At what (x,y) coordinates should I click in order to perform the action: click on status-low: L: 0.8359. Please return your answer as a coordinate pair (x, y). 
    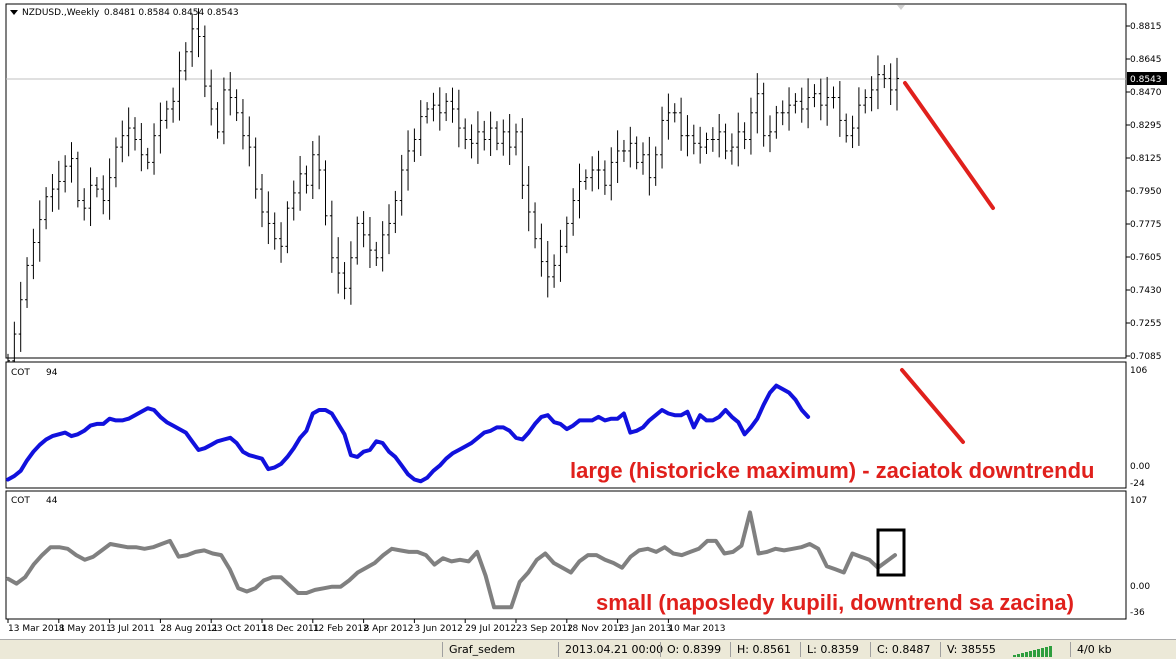
    Looking at the image, I should click on (834, 649).